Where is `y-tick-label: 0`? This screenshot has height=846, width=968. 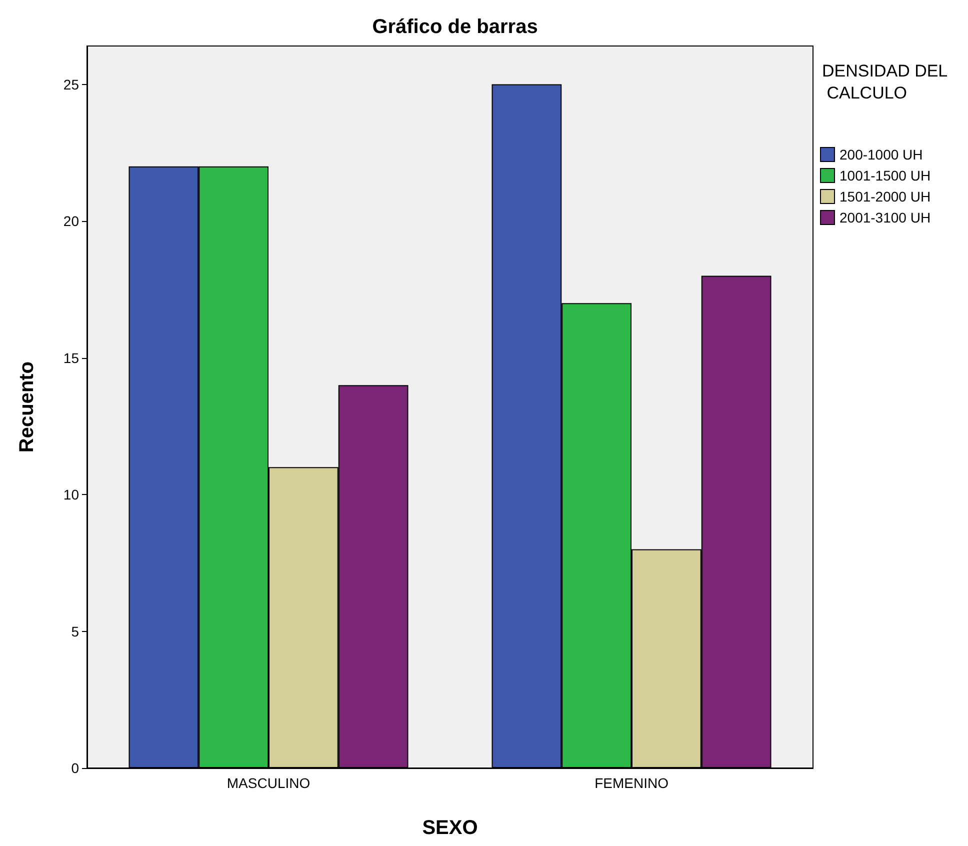
y-tick-label: 0 is located at coordinates (75, 768).